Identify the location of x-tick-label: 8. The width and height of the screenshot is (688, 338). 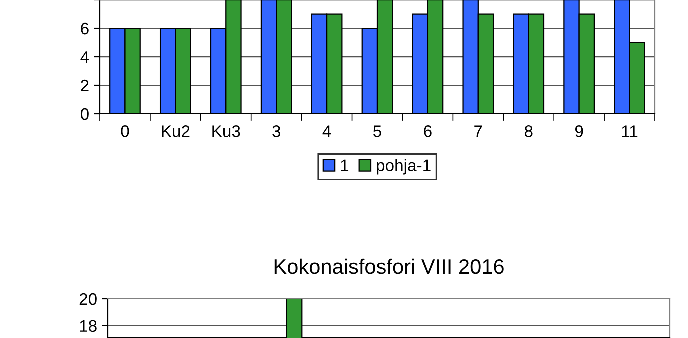
(528, 132).